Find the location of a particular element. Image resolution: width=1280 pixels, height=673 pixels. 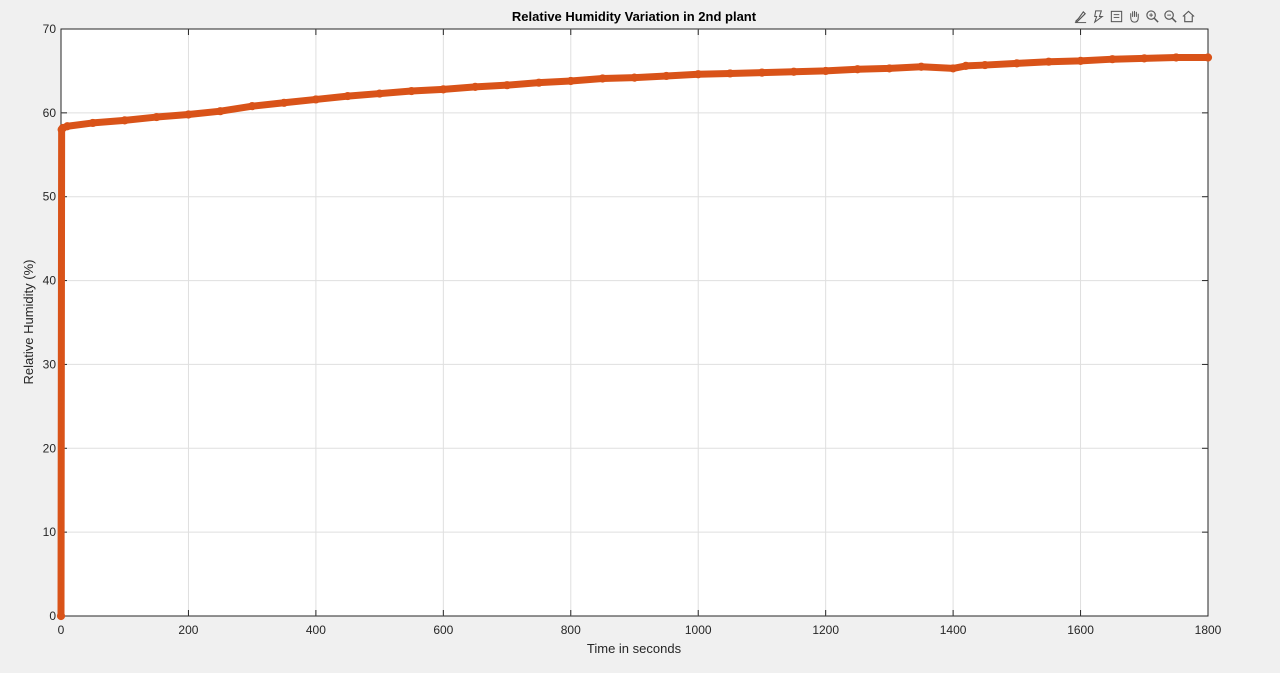

y-tick-label: 10 is located at coordinates (50, 532).